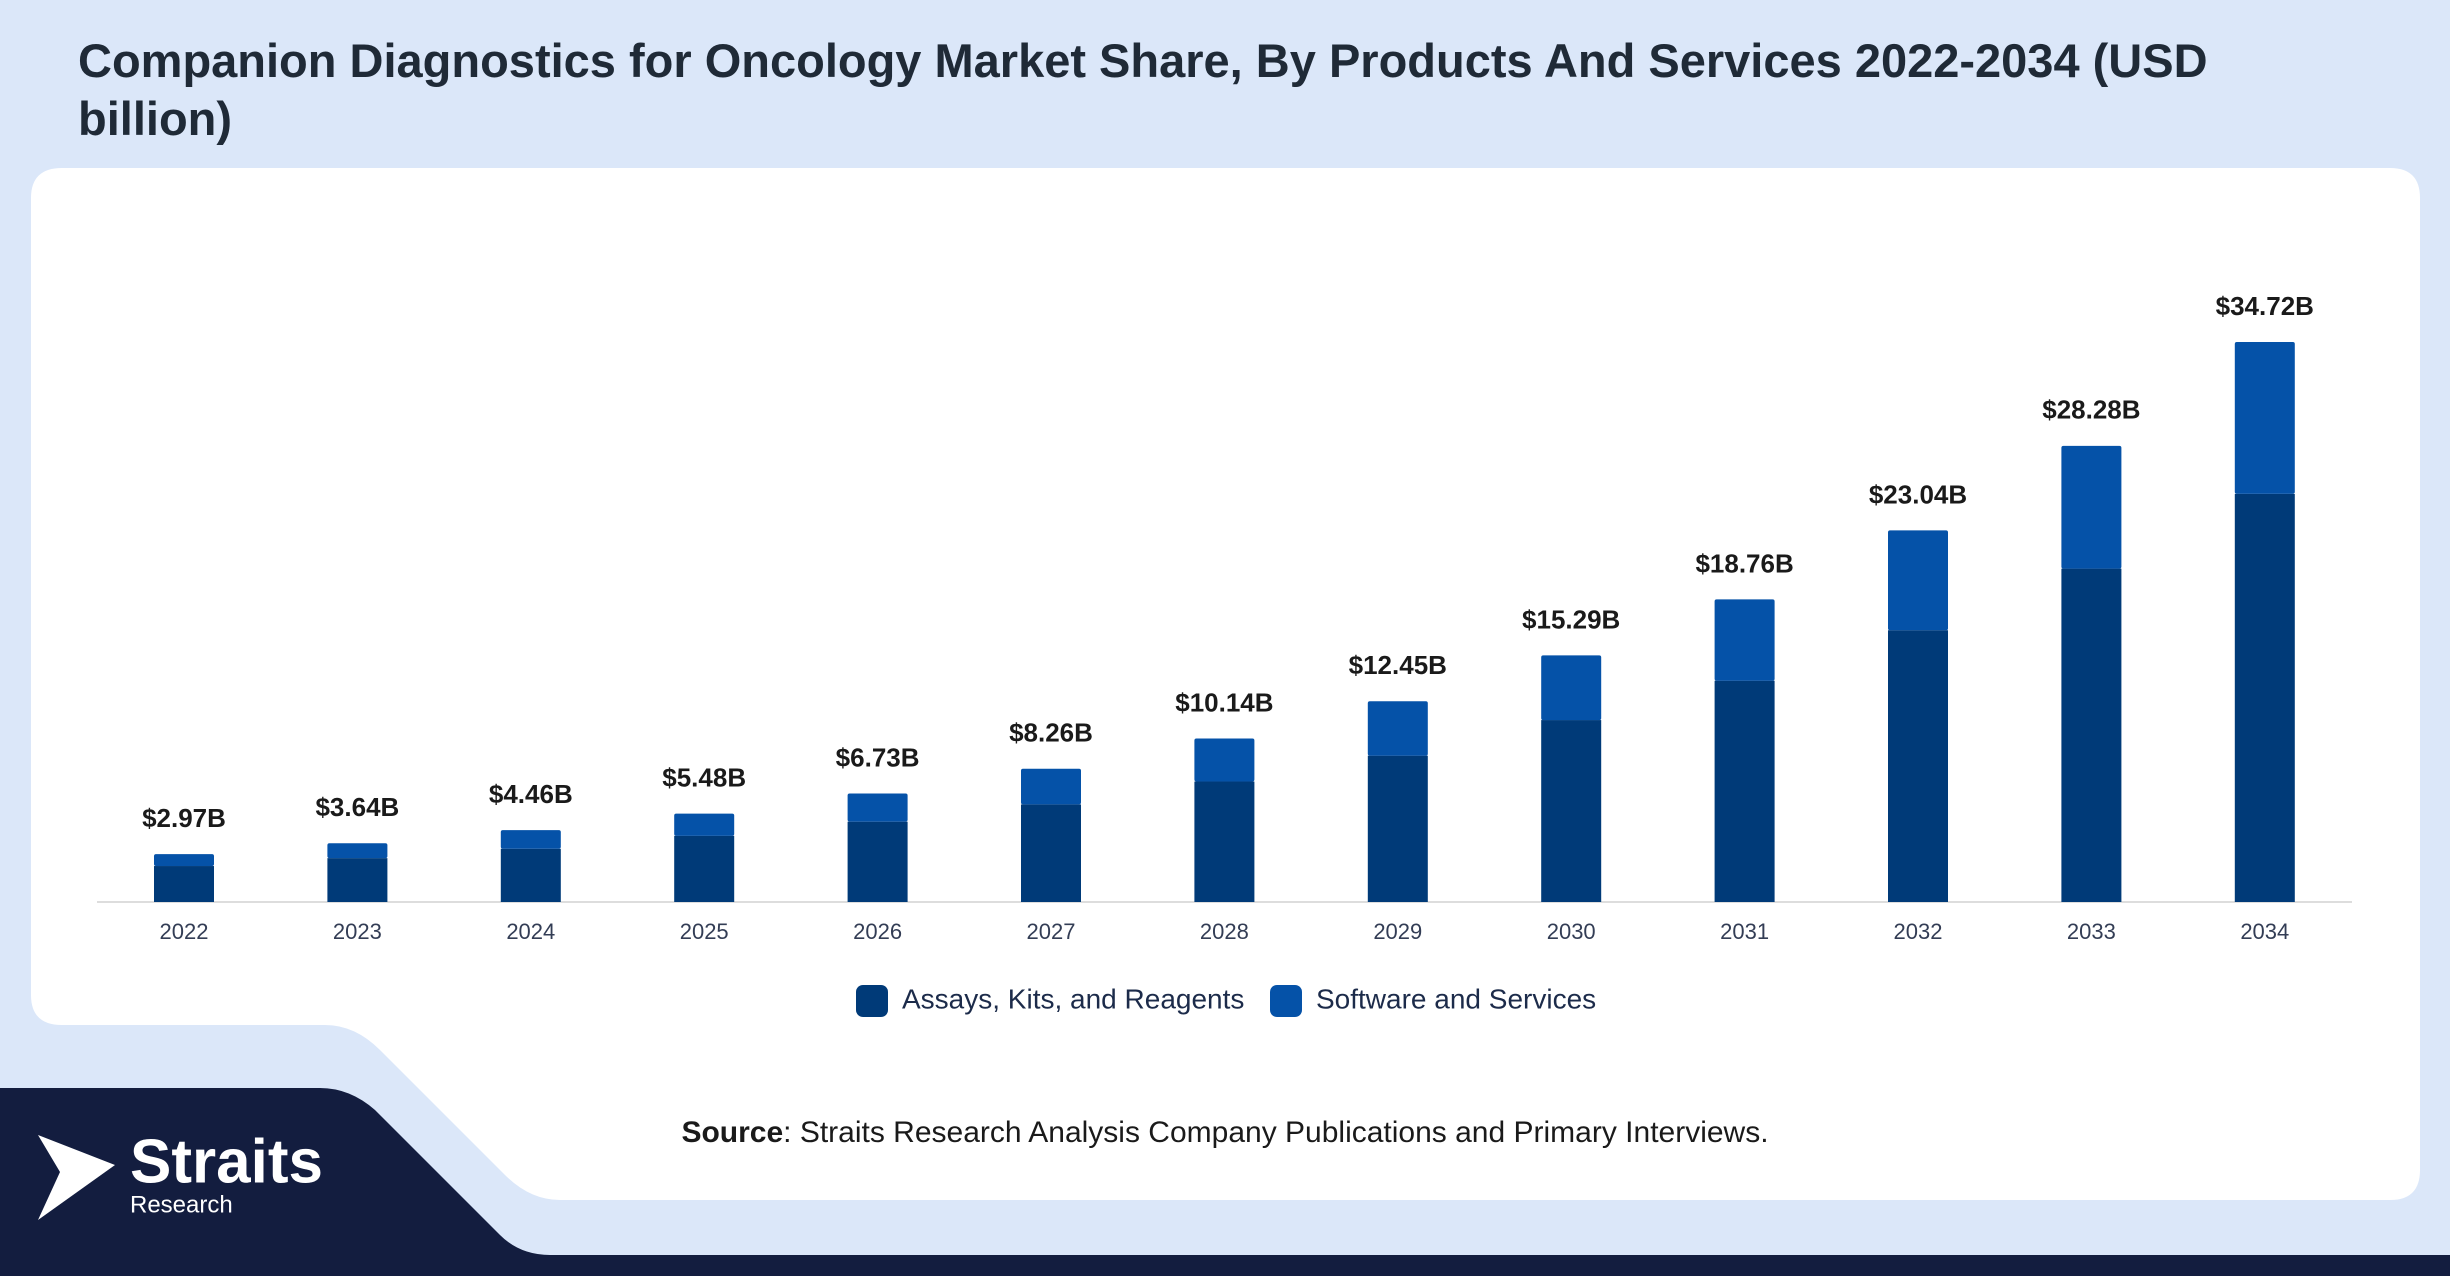  Describe the element at coordinates (732, 1132) in the screenshot. I see `source-label: Source` at that location.